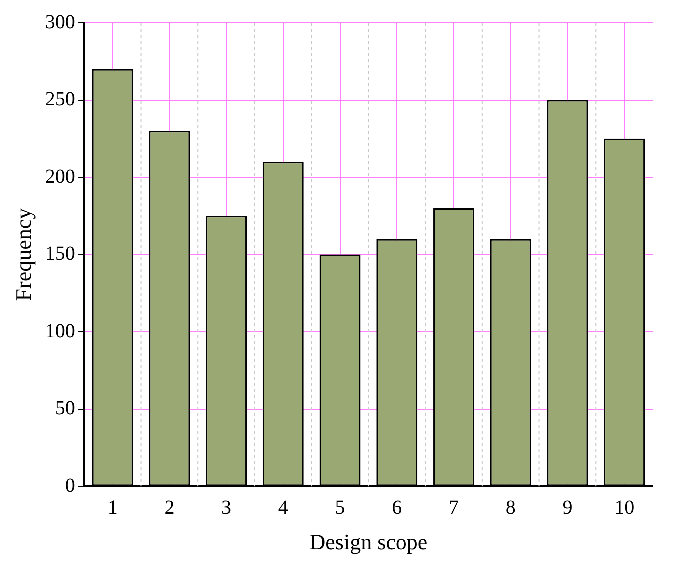 The width and height of the screenshot is (675, 565). What do you see at coordinates (60, 177) in the screenshot?
I see `y-tick-label: 200` at bounding box center [60, 177].